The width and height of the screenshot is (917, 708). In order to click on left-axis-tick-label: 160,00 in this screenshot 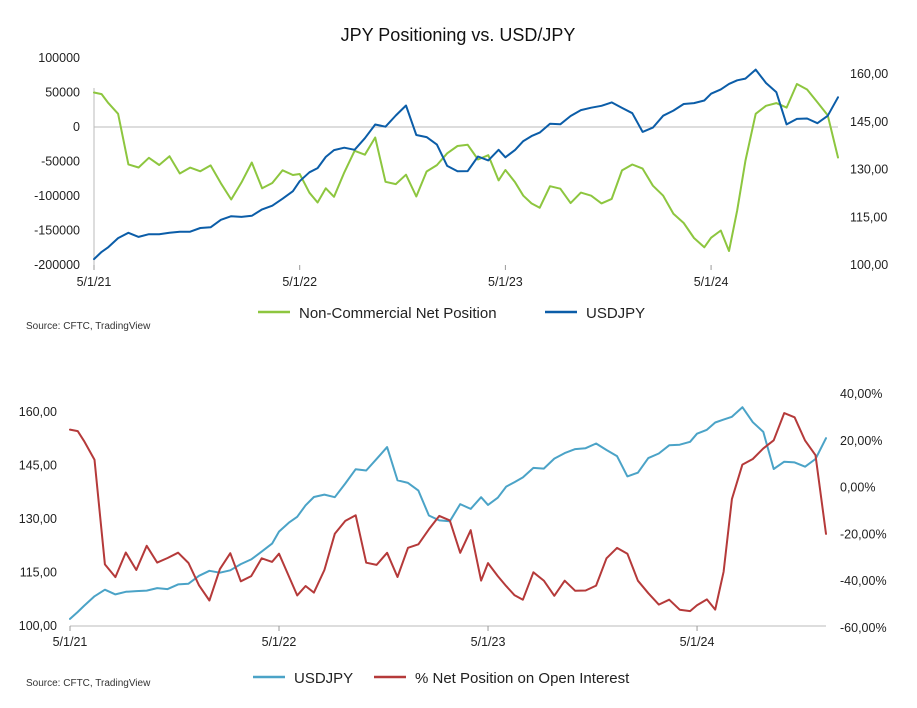, I will do `click(38, 412)`.